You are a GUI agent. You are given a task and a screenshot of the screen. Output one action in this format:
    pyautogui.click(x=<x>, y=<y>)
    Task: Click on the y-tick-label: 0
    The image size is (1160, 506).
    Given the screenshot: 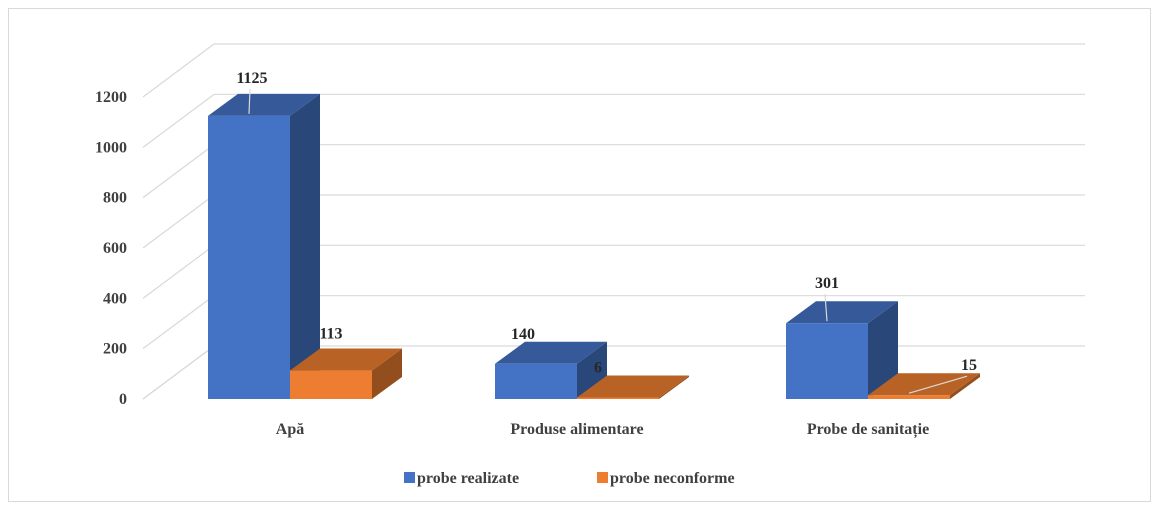 What is the action you would take?
    pyautogui.click(x=123, y=399)
    